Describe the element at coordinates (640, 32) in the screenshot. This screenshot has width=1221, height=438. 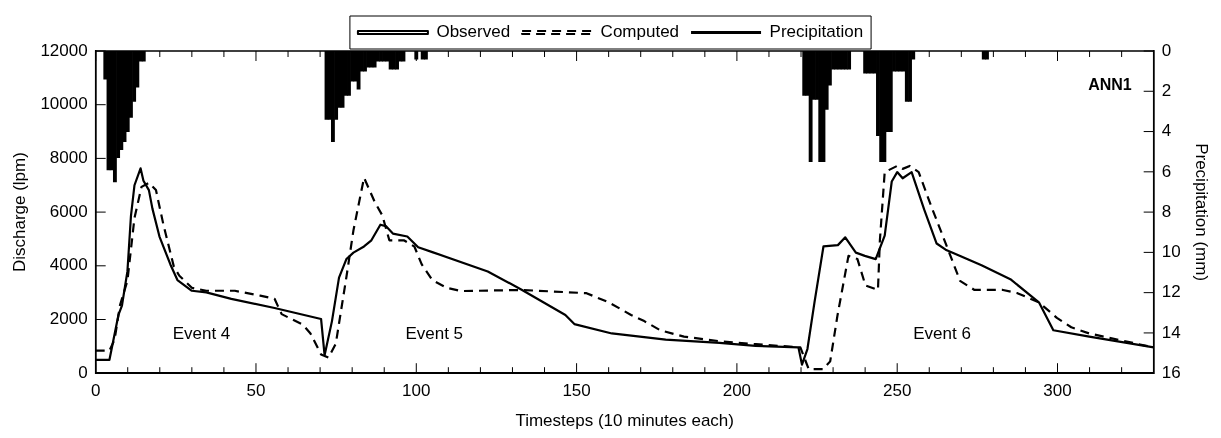
I see `legend-label: Computed` at that location.